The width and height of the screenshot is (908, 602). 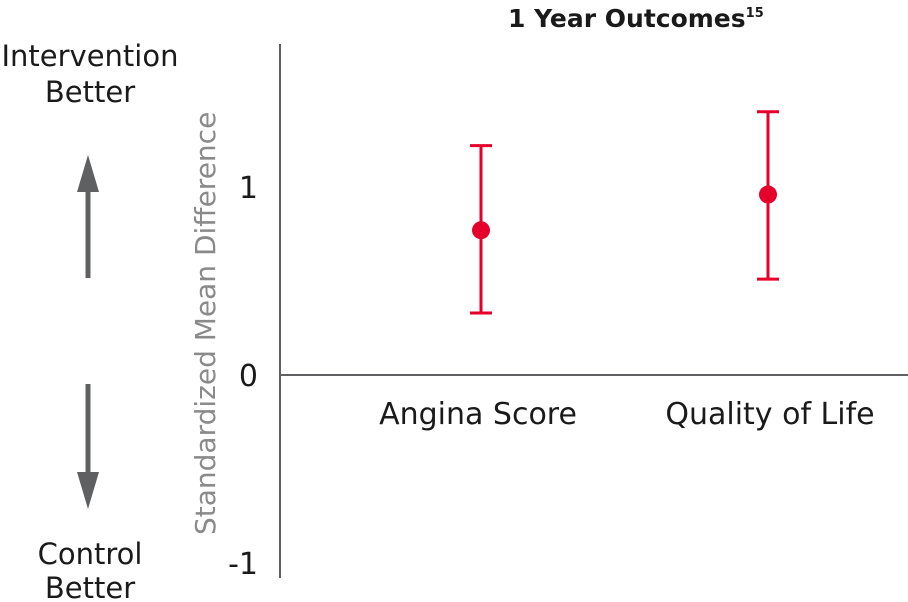 What do you see at coordinates (90, 554) in the screenshot?
I see `annotation-control: Control` at bounding box center [90, 554].